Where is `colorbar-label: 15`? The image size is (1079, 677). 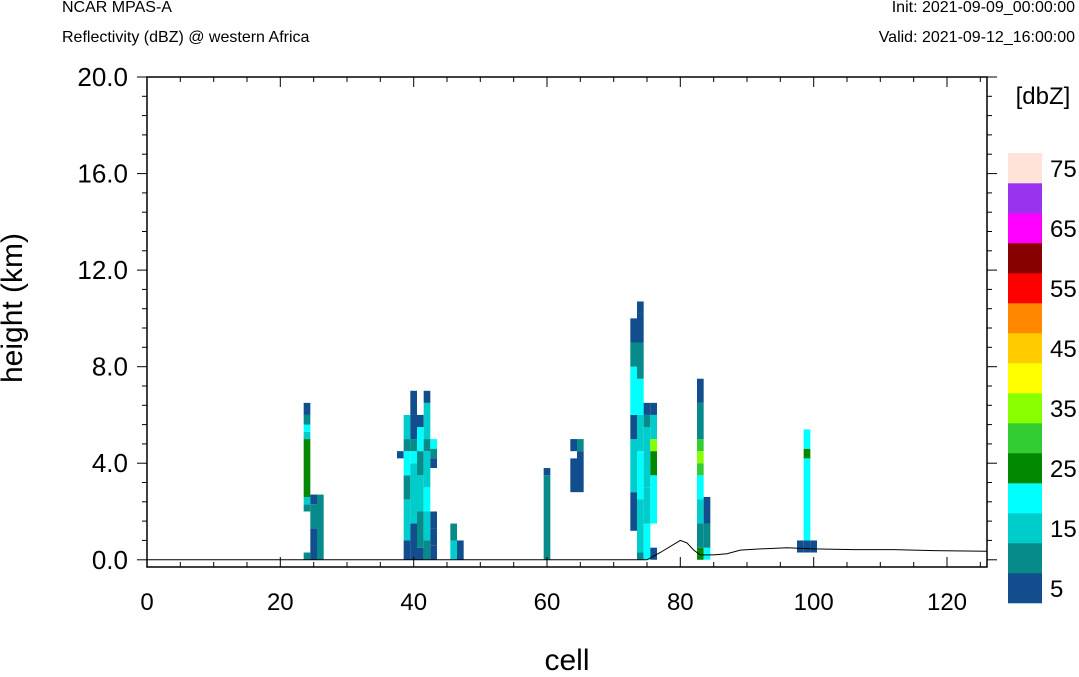 colorbar-label: 15 is located at coordinates (1063, 529).